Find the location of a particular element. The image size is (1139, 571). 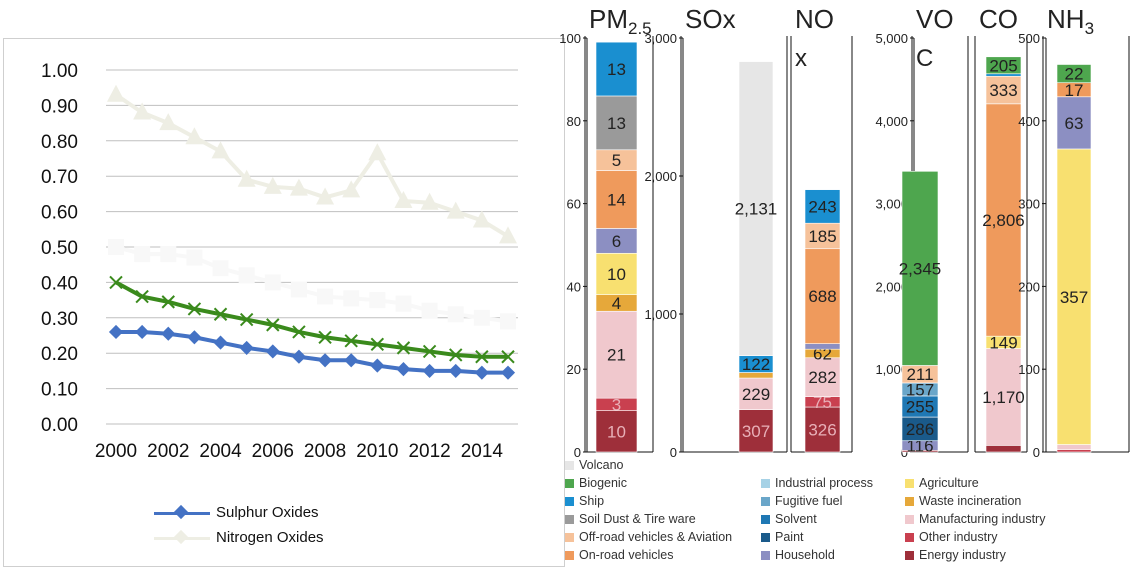

bar-segment-onroad is located at coordinates (616, 199).